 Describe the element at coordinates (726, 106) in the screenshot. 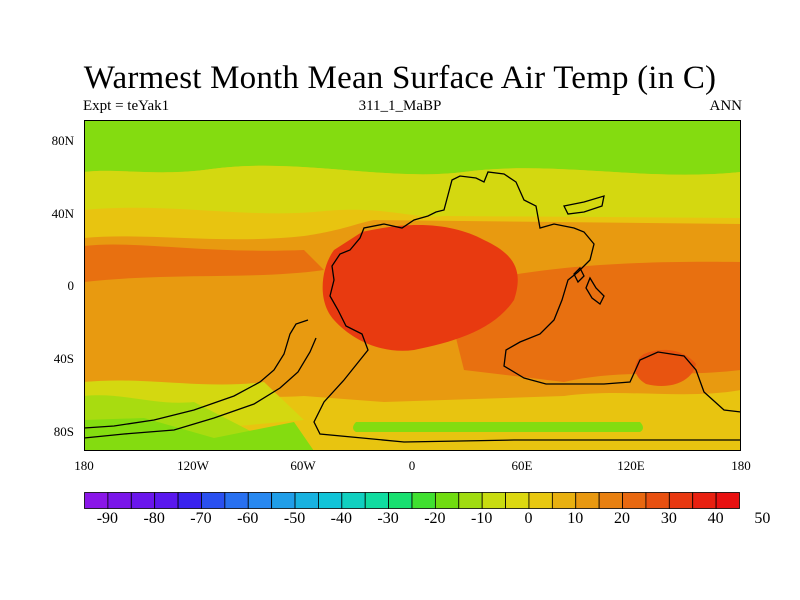

I see `season-label: ANN` at that location.